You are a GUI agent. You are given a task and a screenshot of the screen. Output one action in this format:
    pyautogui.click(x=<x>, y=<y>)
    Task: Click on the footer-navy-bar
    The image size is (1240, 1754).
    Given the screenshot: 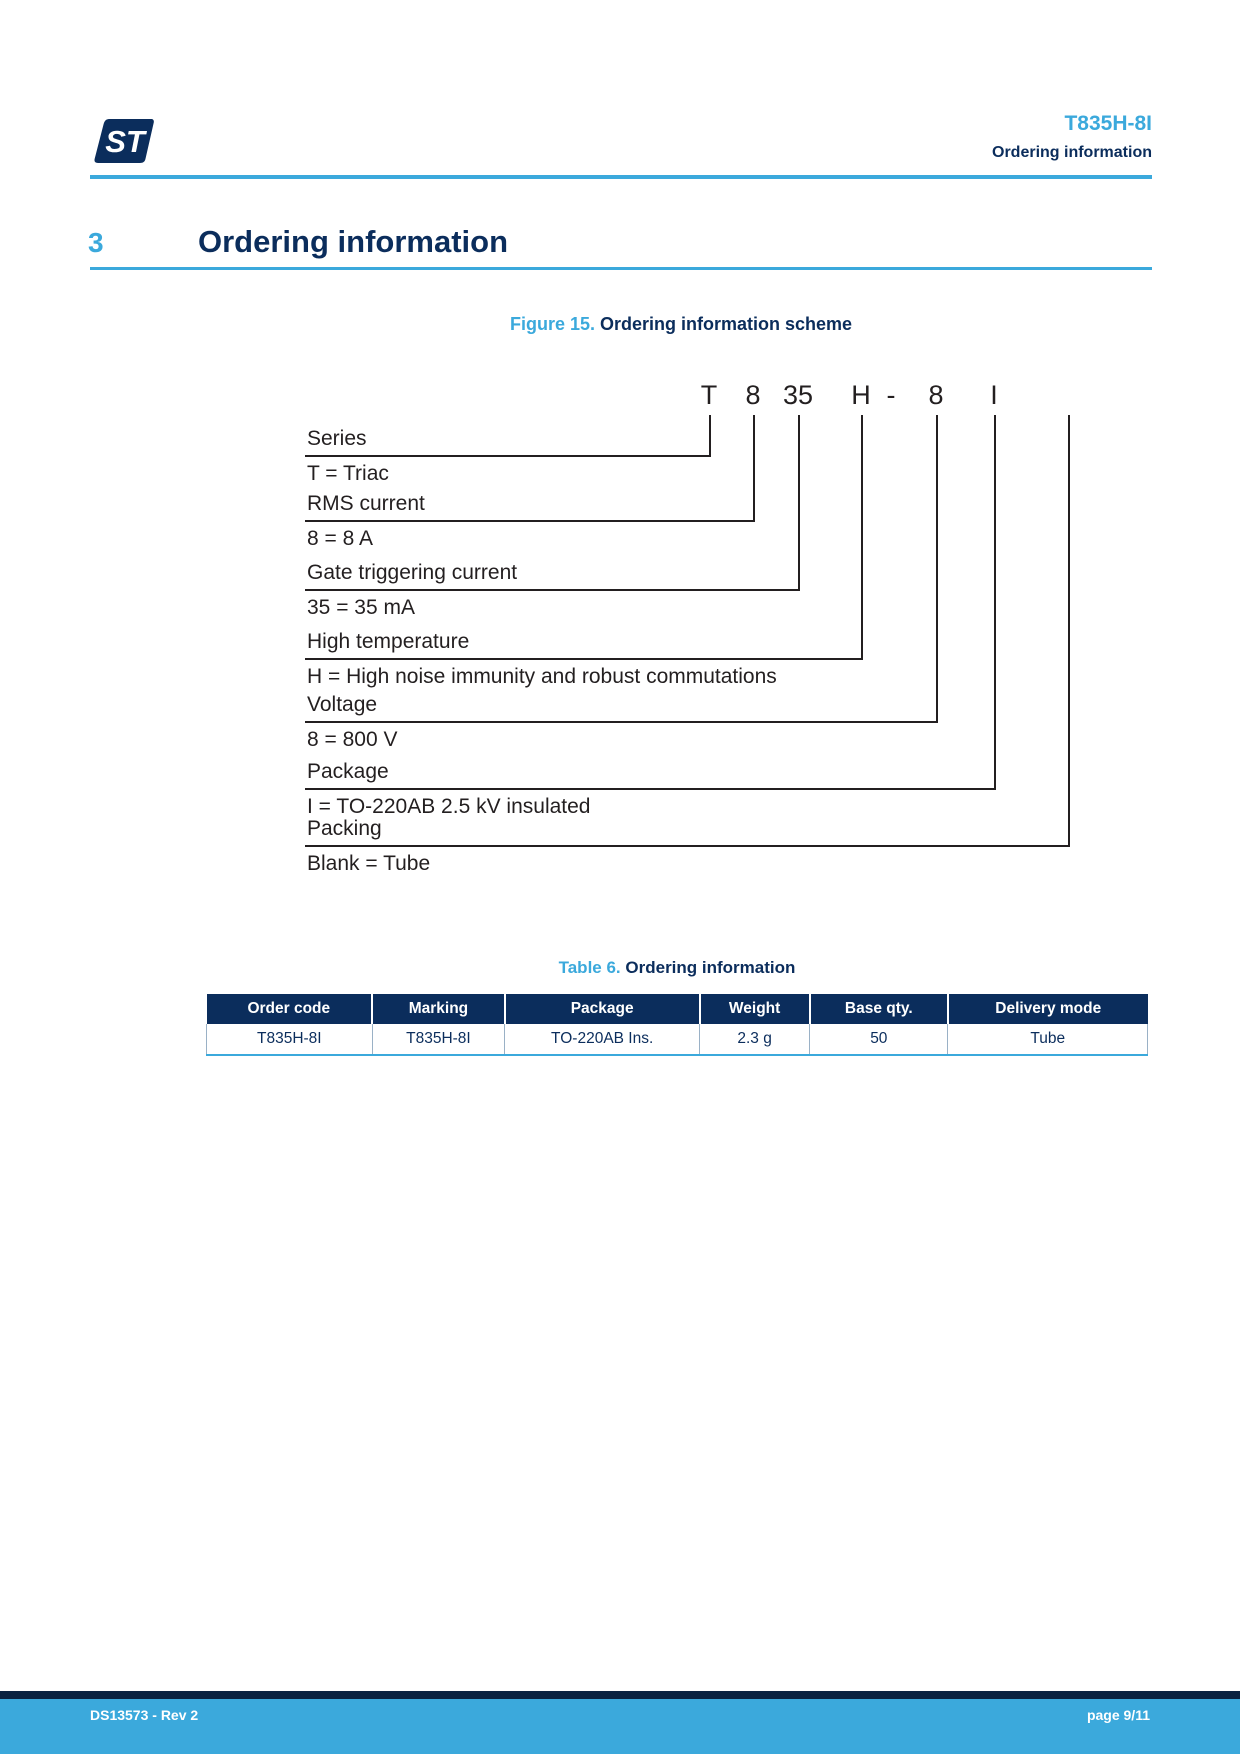 What is the action you would take?
    pyautogui.click(x=620, y=1695)
    